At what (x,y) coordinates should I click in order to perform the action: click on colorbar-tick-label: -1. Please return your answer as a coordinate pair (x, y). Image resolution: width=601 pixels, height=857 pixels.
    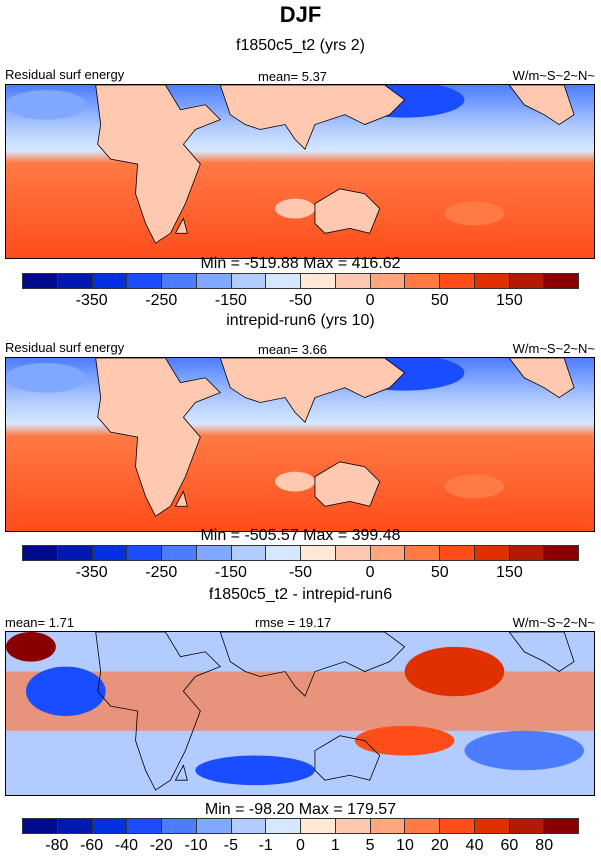
    Looking at the image, I should click on (265, 845).